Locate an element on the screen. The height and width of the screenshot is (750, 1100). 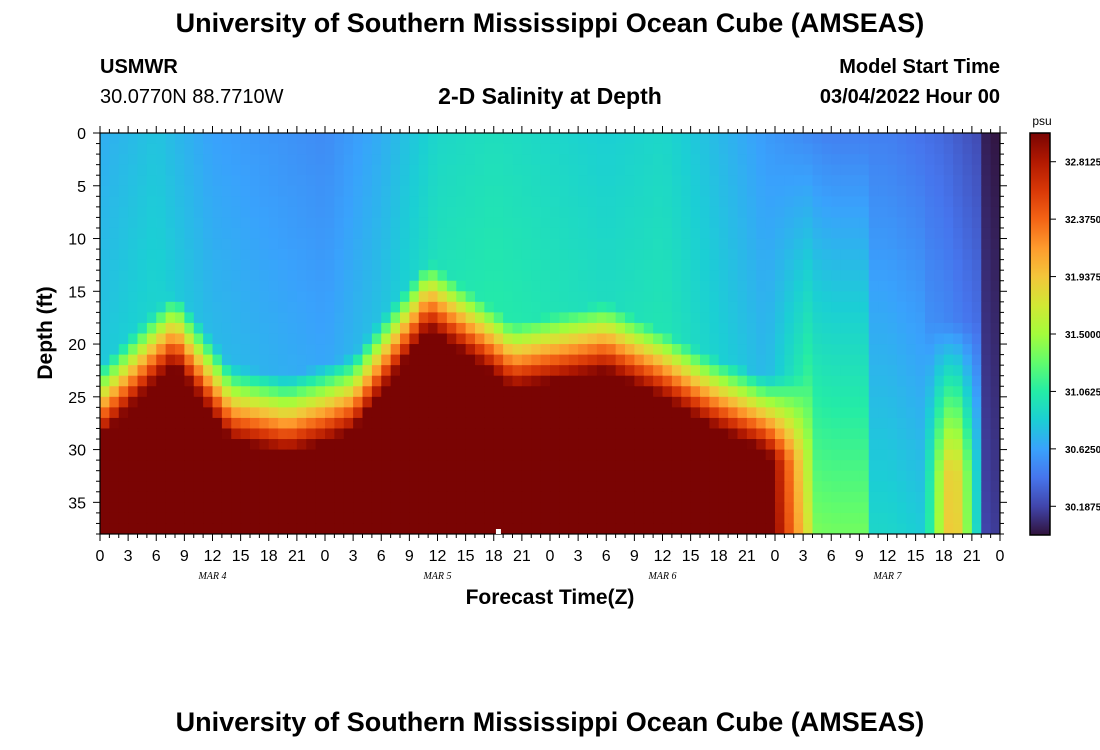
colorbar-tick-label: 32.8125 is located at coordinates (1082, 163).